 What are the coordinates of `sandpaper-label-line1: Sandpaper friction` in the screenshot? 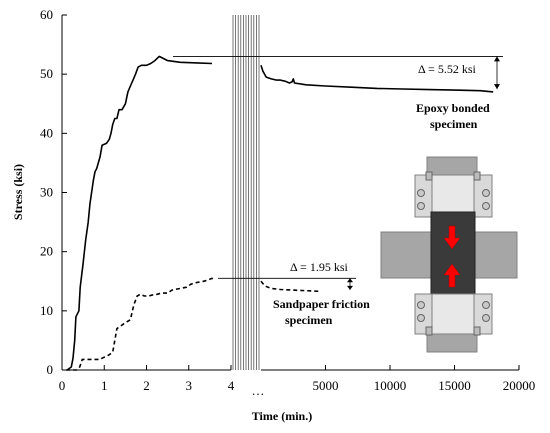 It's located at (321, 304).